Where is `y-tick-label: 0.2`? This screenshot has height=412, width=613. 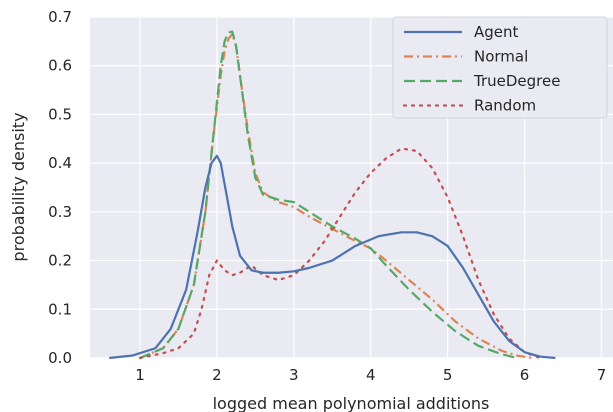
y-tick-label: 0.2 is located at coordinates (60, 261).